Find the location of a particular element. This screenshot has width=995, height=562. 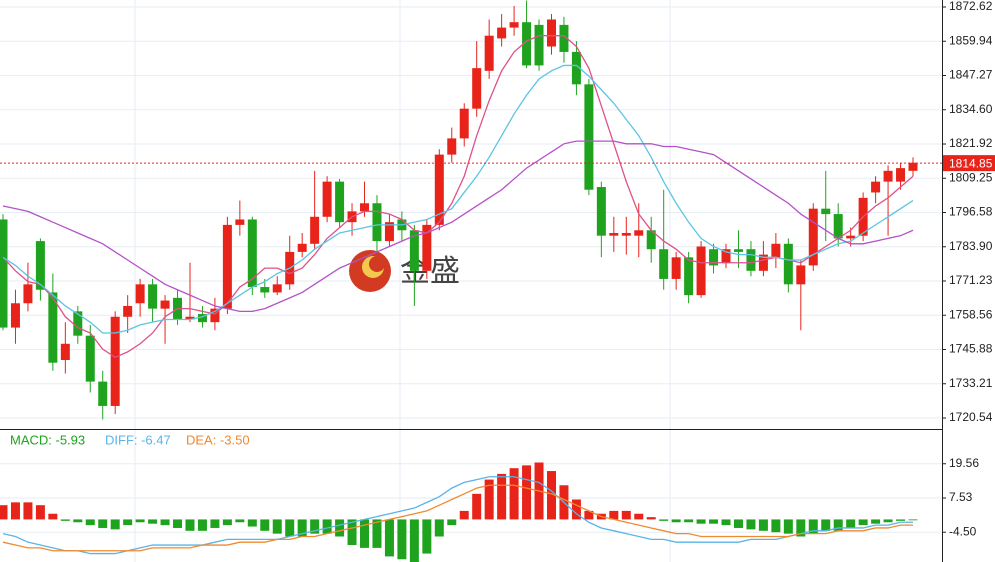

y-tick-label: 7.53 is located at coordinates (961, 497).